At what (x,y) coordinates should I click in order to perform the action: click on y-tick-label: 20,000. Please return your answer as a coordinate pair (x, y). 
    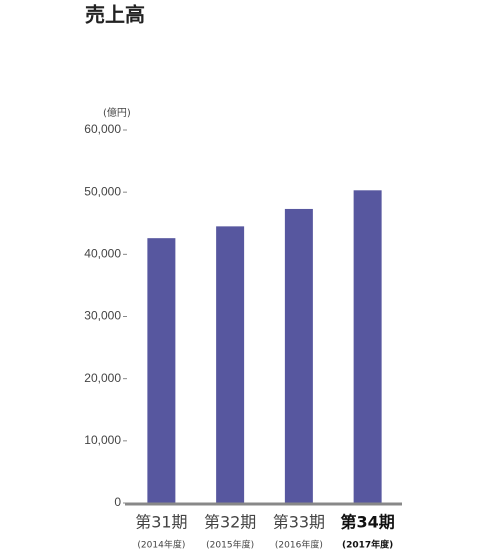
    Looking at the image, I should click on (102, 378).